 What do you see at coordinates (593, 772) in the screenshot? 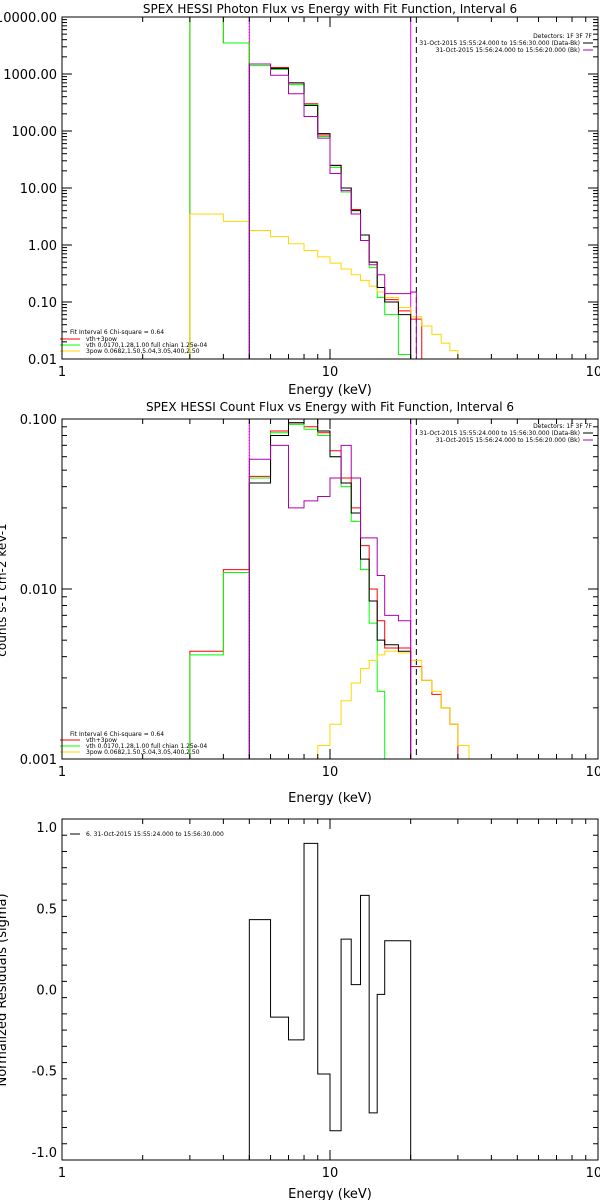
I see `count-xtick-label: 100` at bounding box center [593, 772].